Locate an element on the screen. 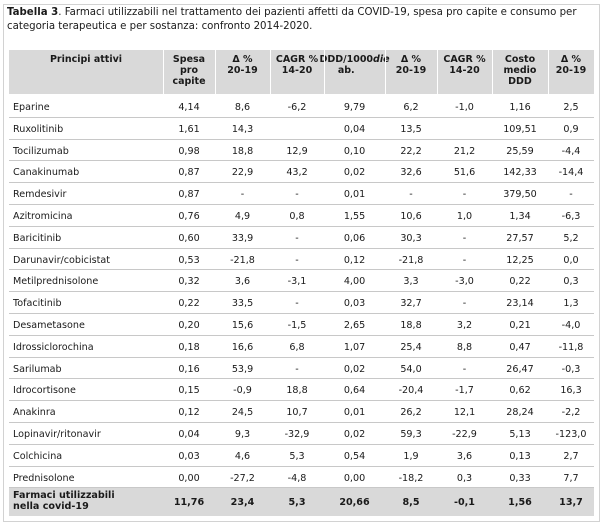 Image resolution: width=606 pixels, height=530 pixels. value-cell: 142,33 is located at coordinates (520, 173).